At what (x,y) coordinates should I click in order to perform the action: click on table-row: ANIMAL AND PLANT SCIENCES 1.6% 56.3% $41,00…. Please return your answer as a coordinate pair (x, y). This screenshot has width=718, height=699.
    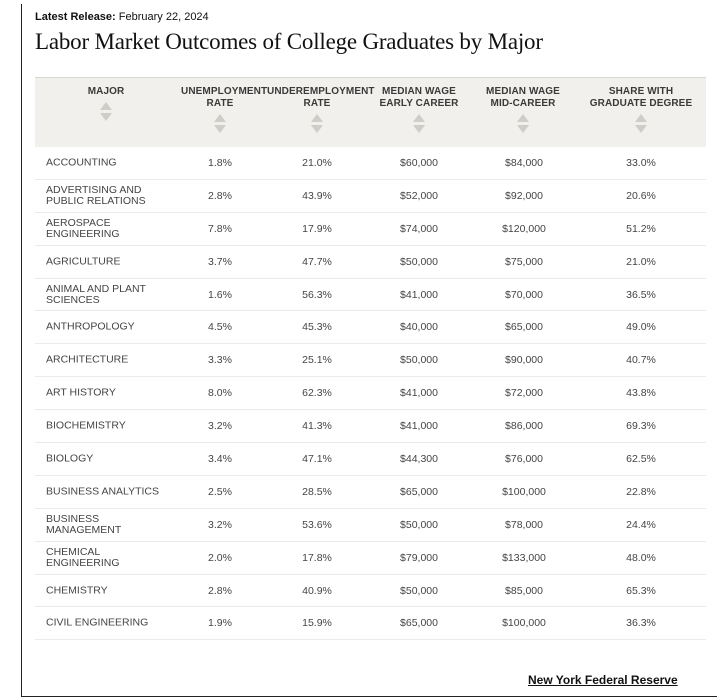
    Looking at the image, I should click on (370, 295).